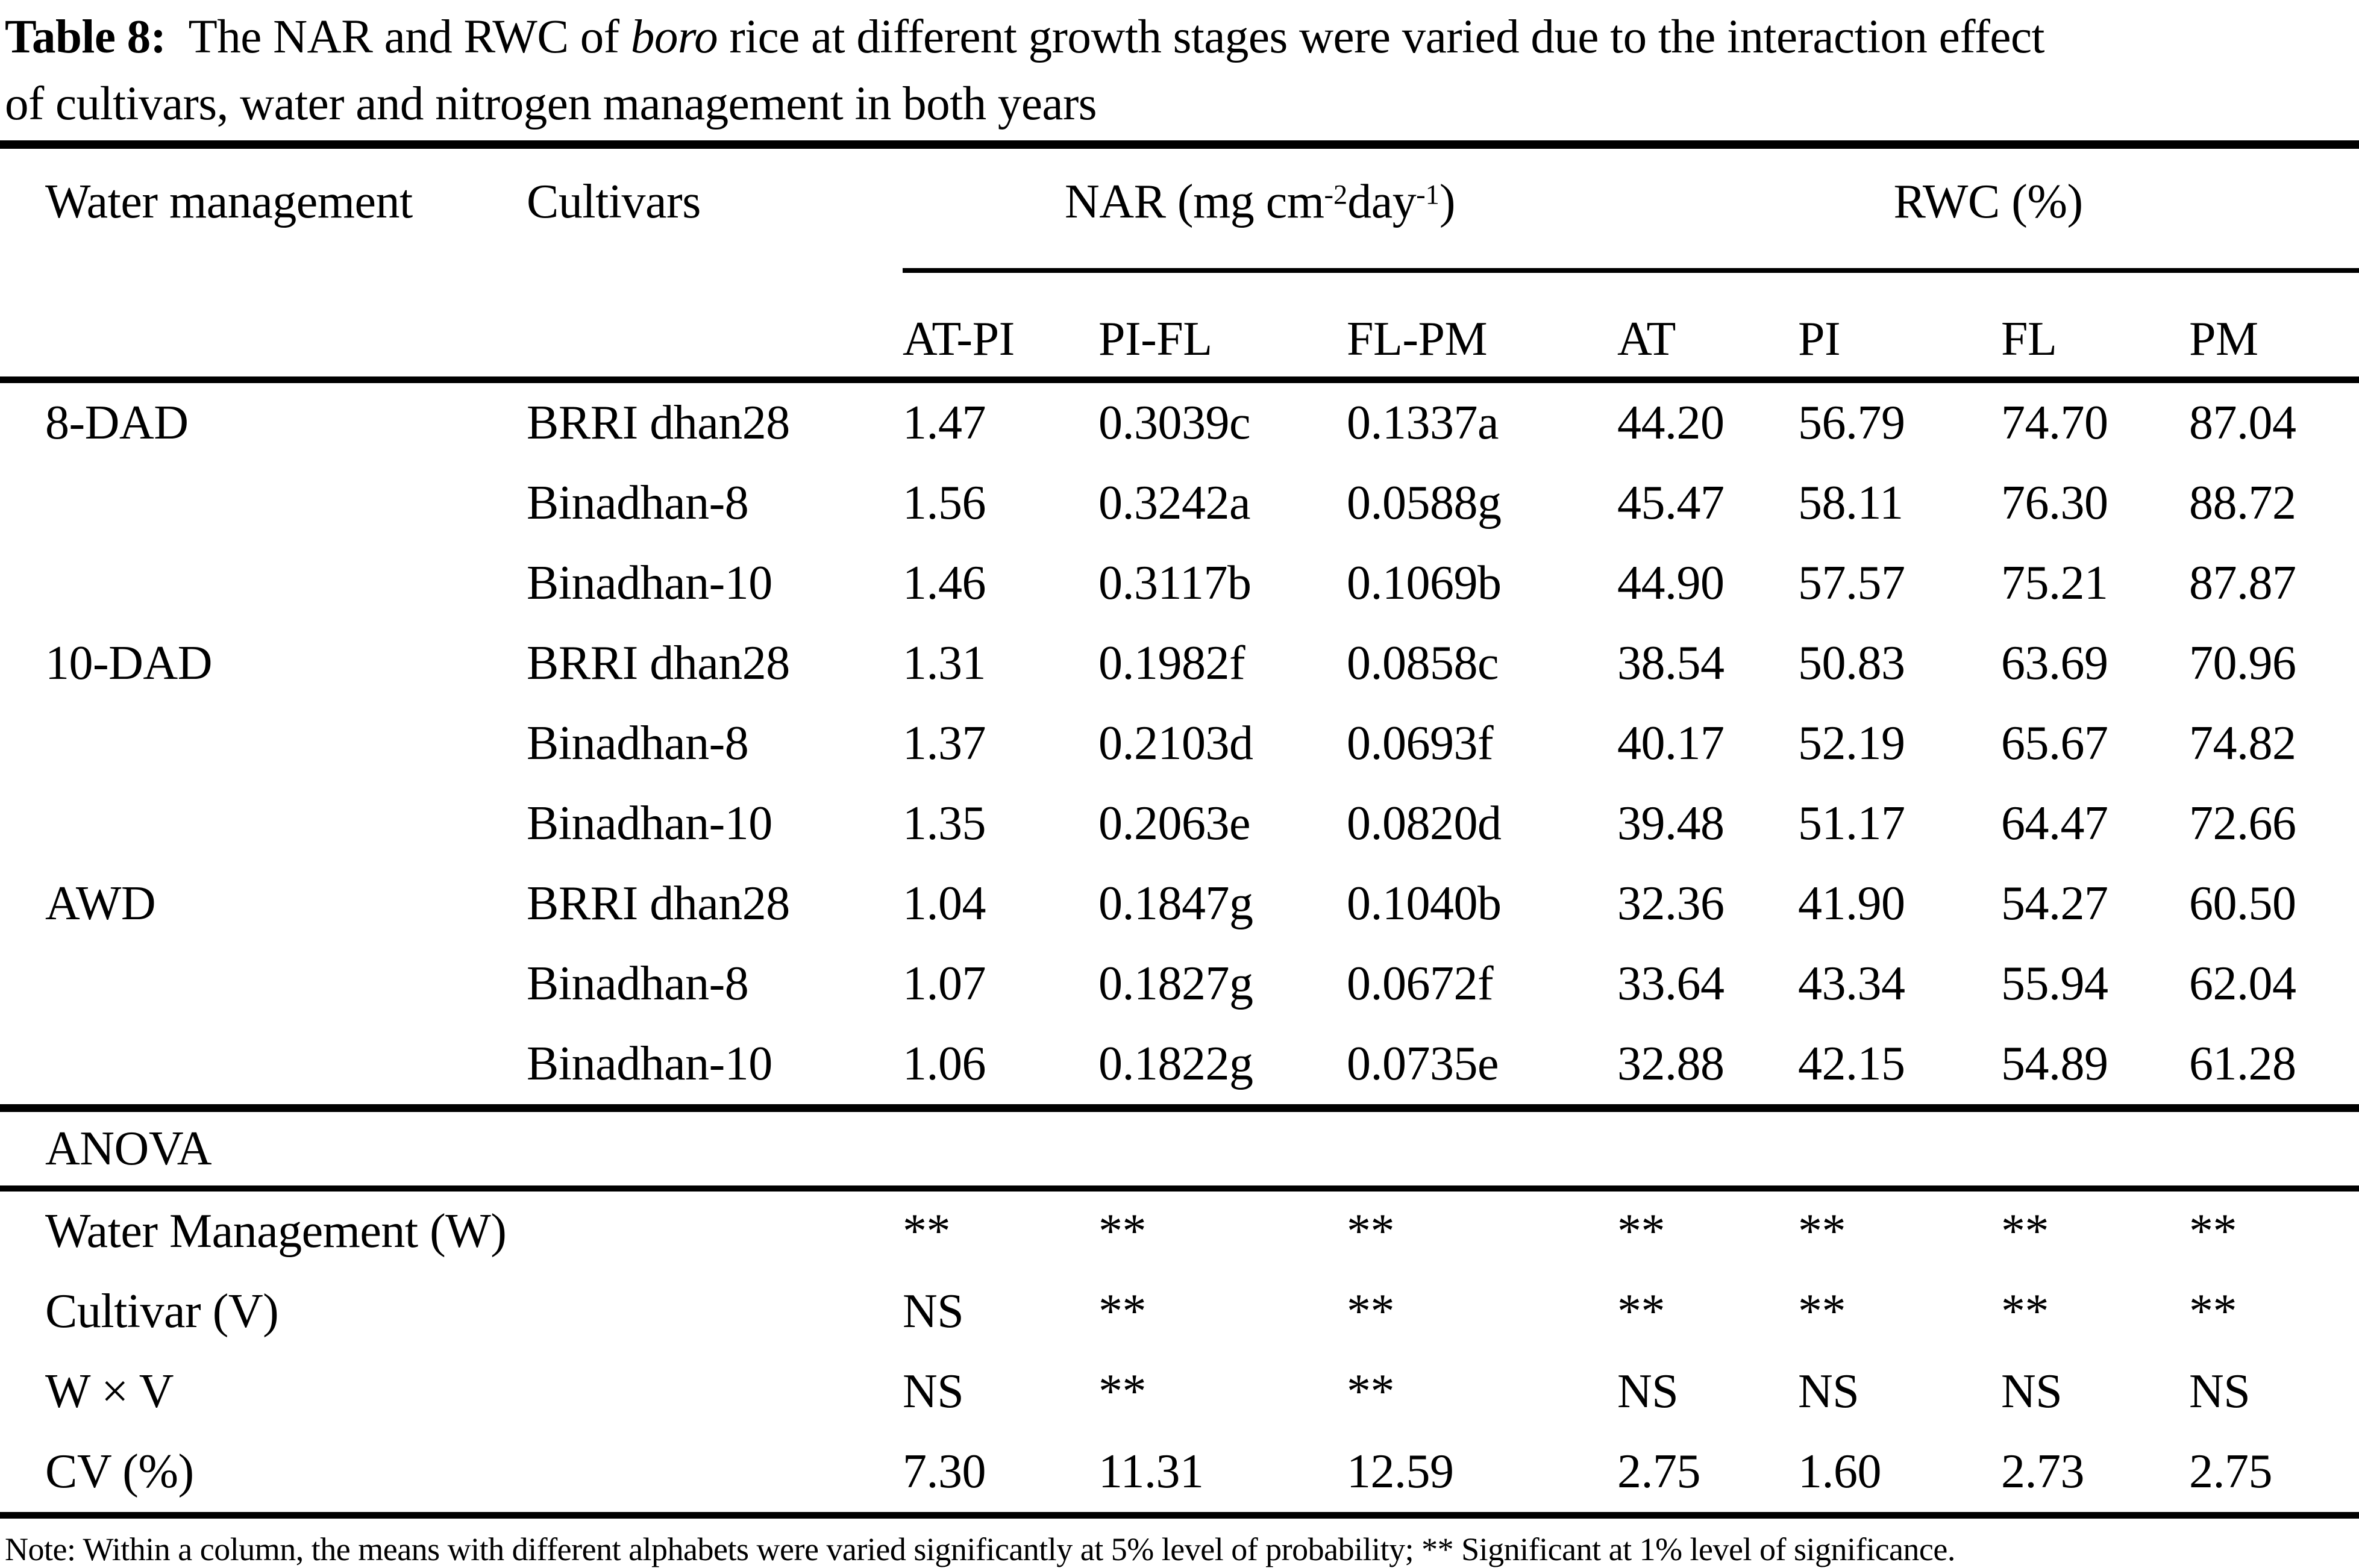  I want to click on cell-value: 63.69, so click(2054, 663).